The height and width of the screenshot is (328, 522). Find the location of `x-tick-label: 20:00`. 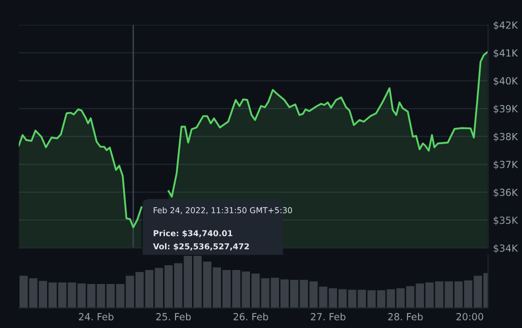

x-tick-label: 20:00 is located at coordinates (470, 316).